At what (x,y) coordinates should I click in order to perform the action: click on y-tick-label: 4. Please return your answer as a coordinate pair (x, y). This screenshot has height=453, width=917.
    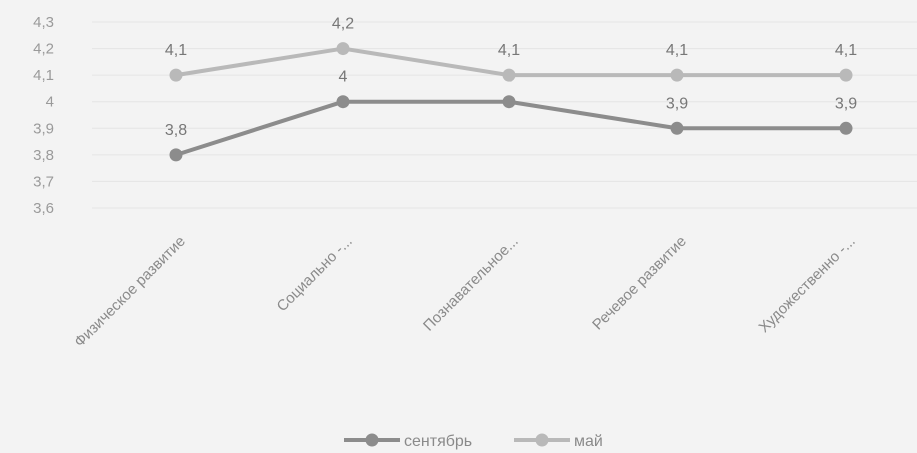
    Looking at the image, I should click on (50, 102).